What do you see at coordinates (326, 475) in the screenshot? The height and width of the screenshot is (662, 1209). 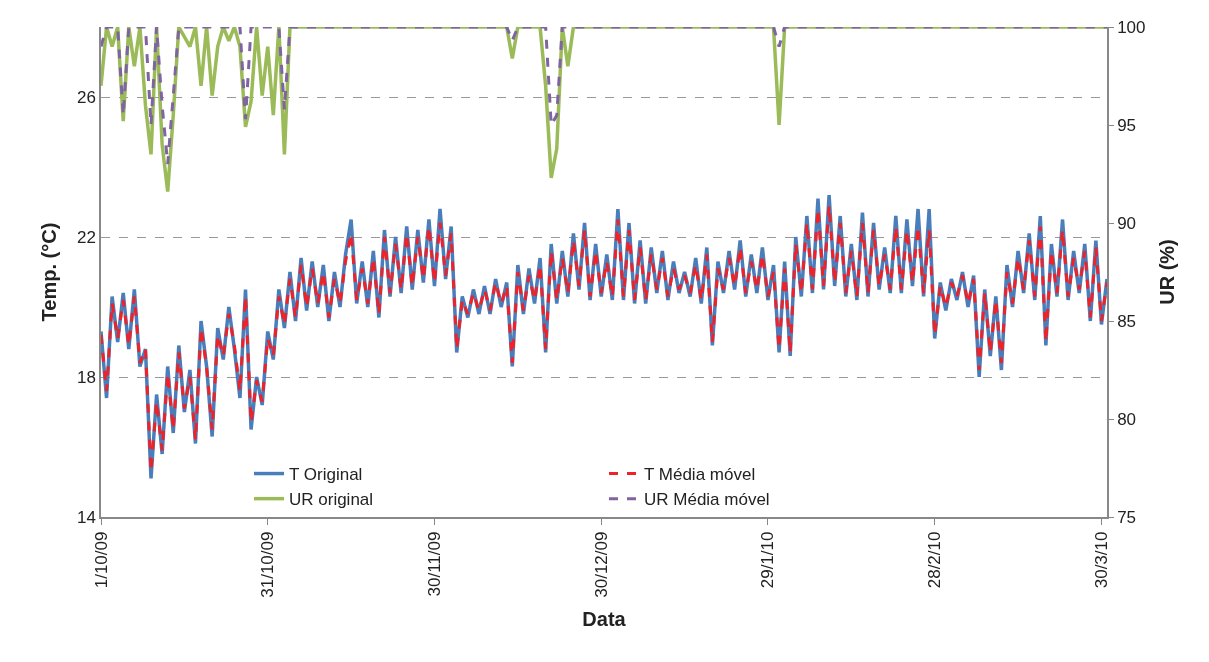 I see `legend-label: T Original` at bounding box center [326, 475].